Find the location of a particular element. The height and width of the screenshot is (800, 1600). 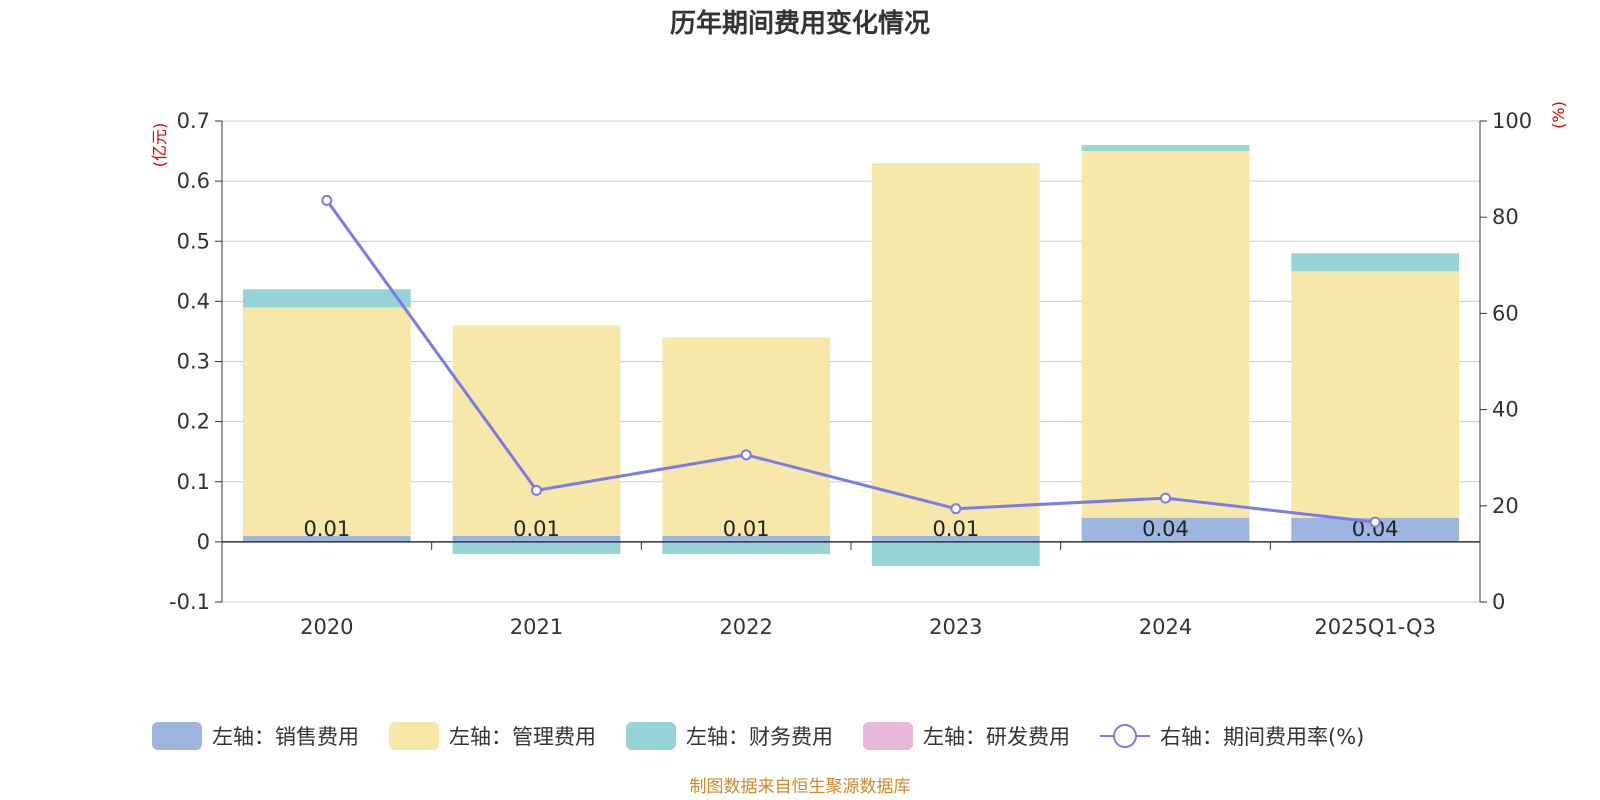

right-tick-label: 0 is located at coordinates (1498, 602).